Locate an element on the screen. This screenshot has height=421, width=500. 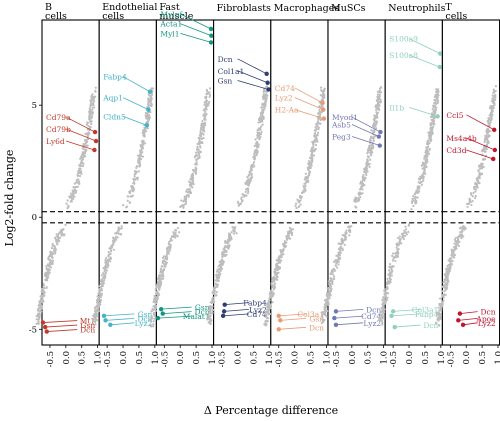
gene-label: Fabp4 is located at coordinates (255, 303).